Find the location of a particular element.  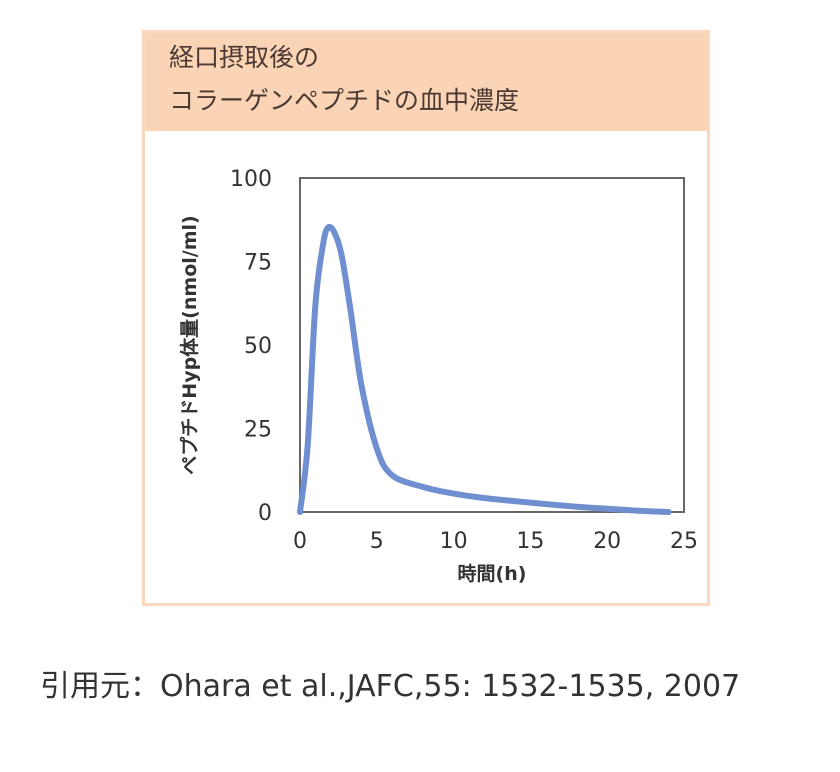

figure-title-line-1: 経口摂取後の is located at coordinates (244, 57).